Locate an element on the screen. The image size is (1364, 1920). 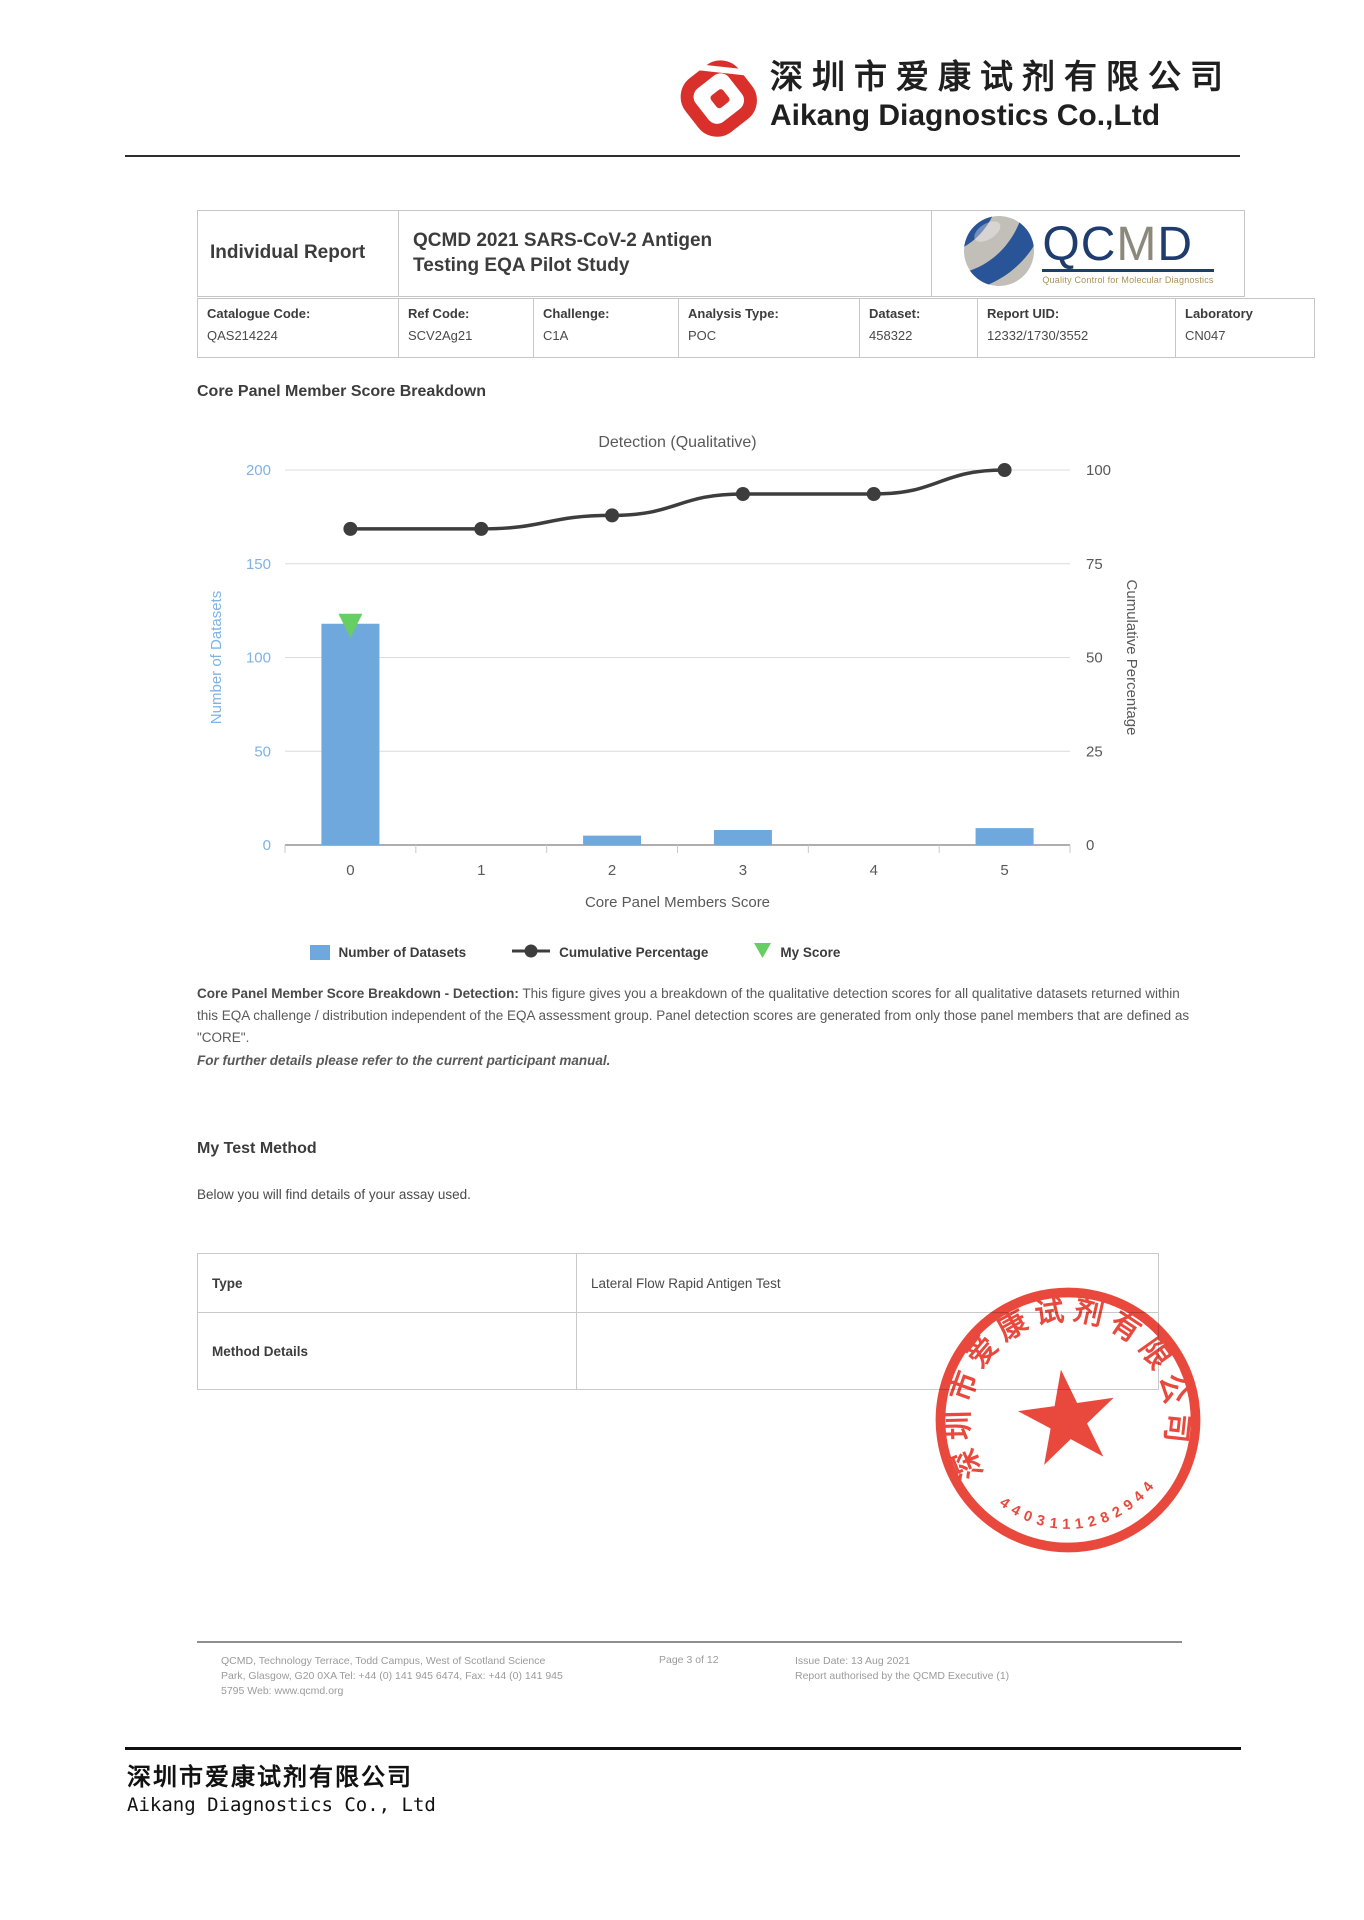
aikang-logo-icon is located at coordinates (720, 99).